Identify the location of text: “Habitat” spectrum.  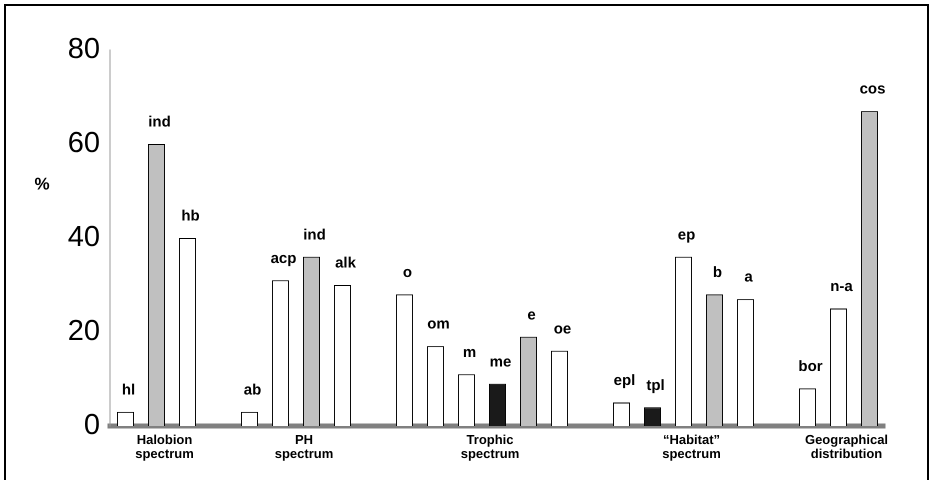
(691, 447).